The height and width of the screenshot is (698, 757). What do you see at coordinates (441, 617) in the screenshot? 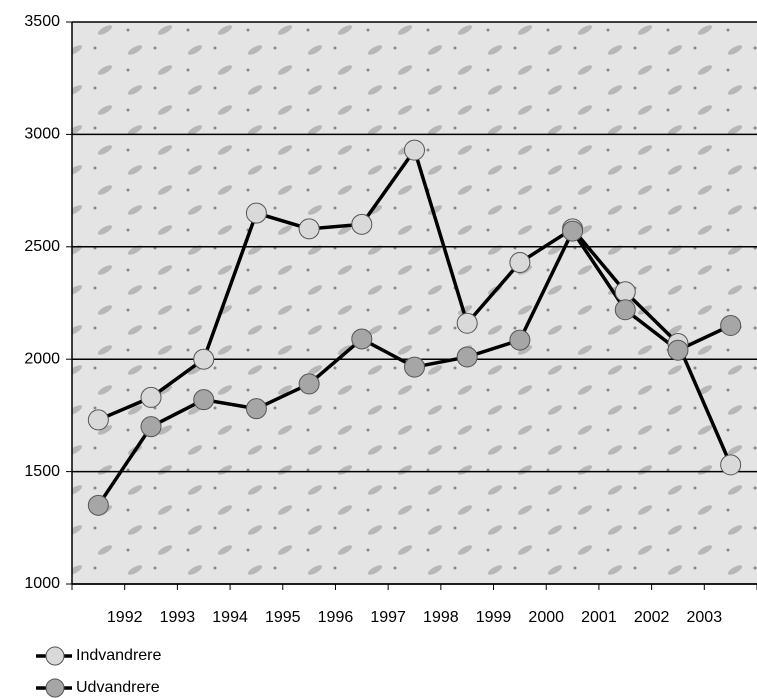
I see `x-tick-label: 1998` at bounding box center [441, 617].